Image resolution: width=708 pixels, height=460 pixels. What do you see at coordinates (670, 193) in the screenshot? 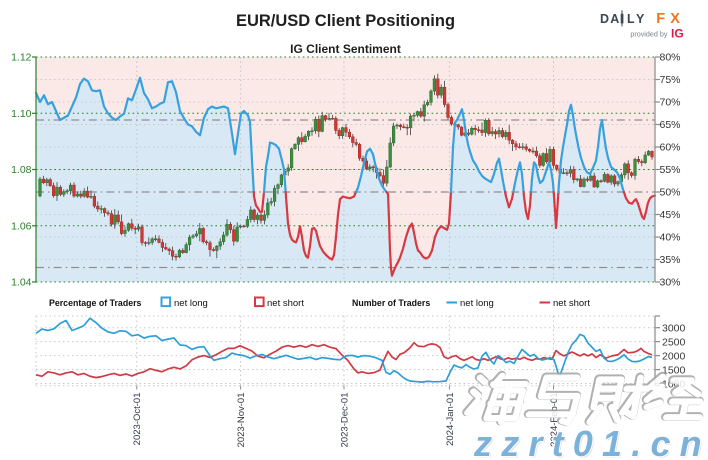
I see `svg-text: 50%` at bounding box center [670, 193].